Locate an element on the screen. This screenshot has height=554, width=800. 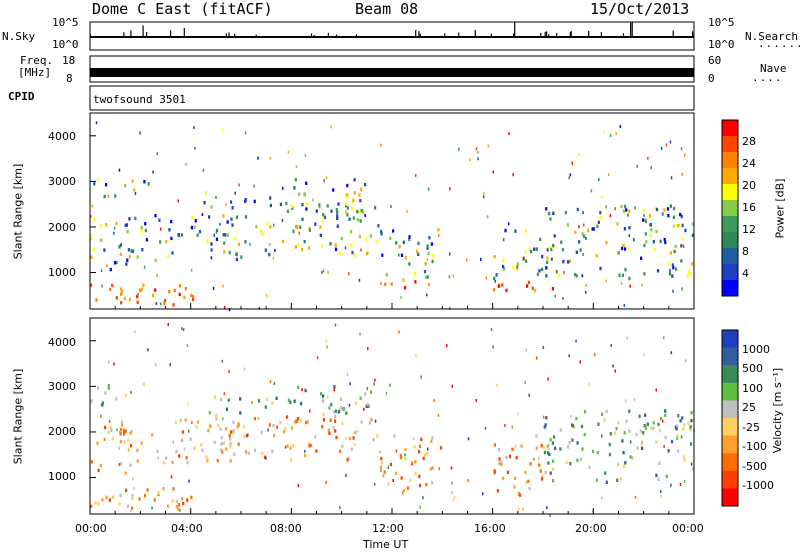
date-label: 15/Oct/2013 is located at coordinates (640, 9).